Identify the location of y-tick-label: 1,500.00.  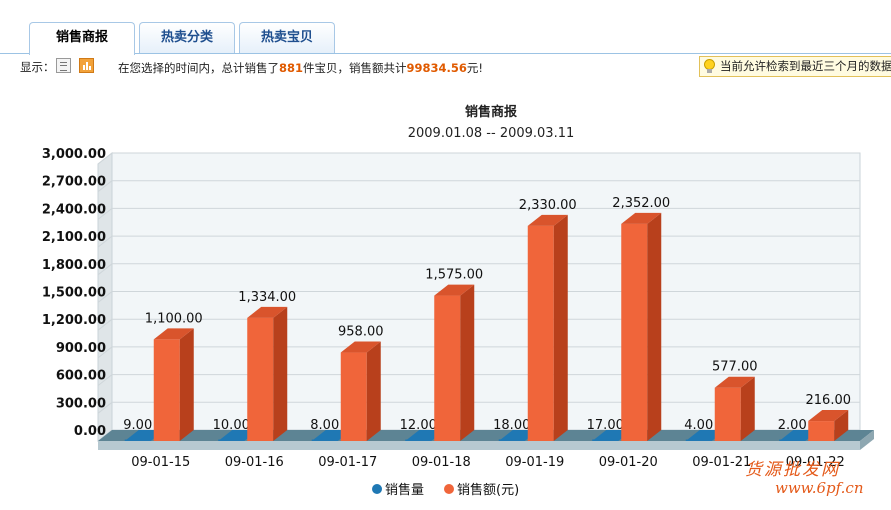
(74, 293).